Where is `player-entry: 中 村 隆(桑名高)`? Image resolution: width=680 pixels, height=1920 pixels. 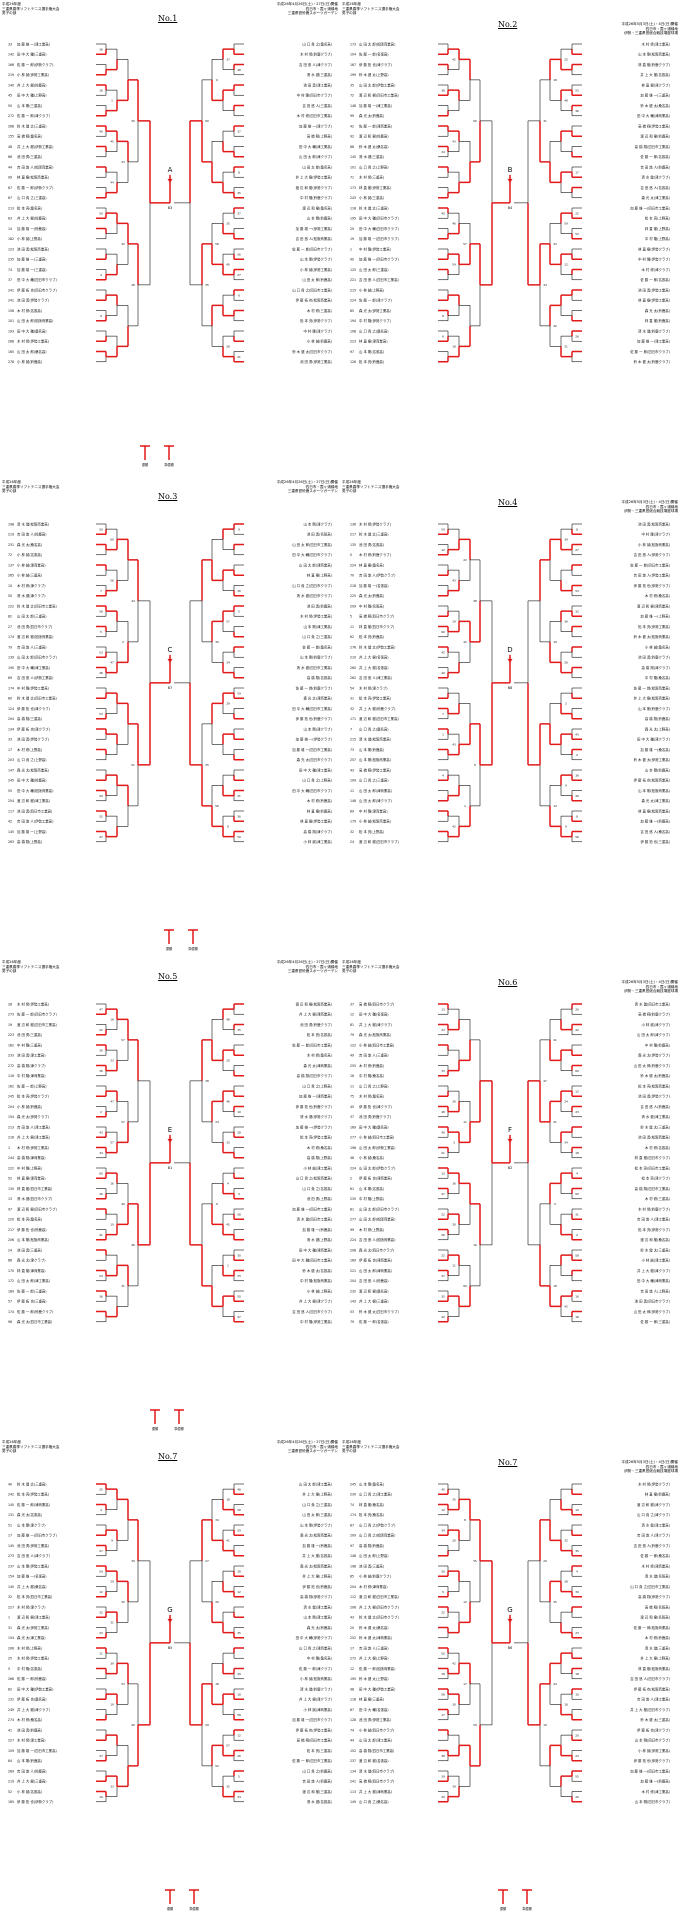
player-entry: 中 村 隆(桑名高) is located at coordinates (372, 1075).